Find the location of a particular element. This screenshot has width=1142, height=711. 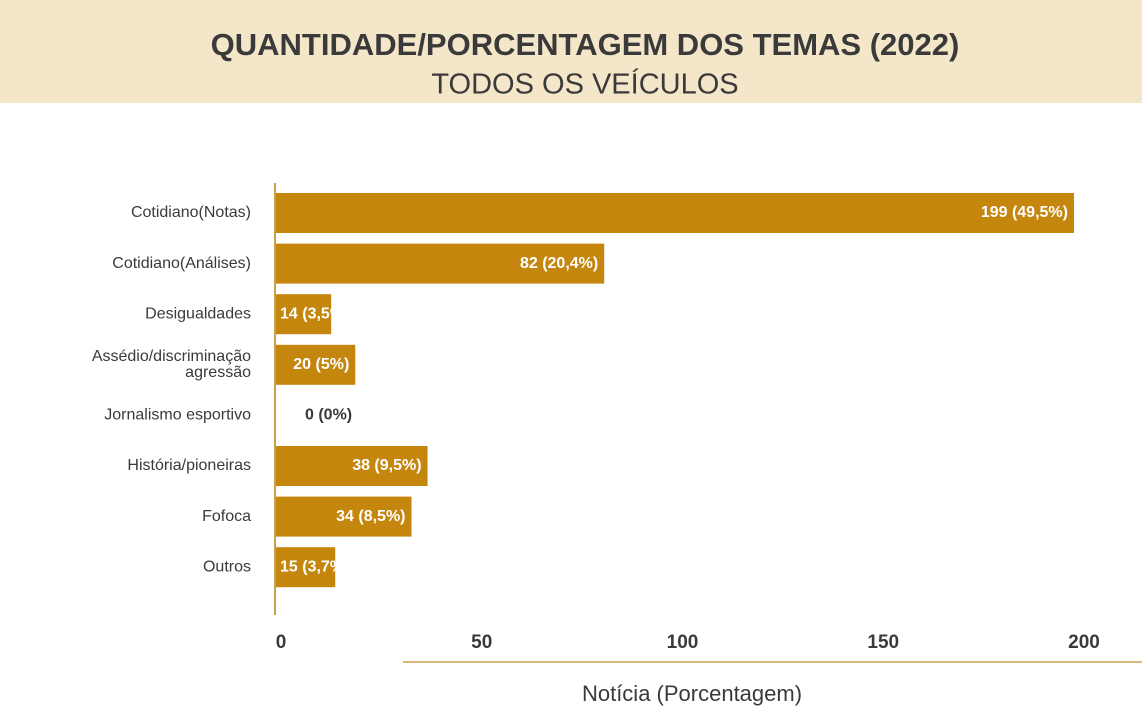

value-label: 34 (8,5%) is located at coordinates (370, 516).